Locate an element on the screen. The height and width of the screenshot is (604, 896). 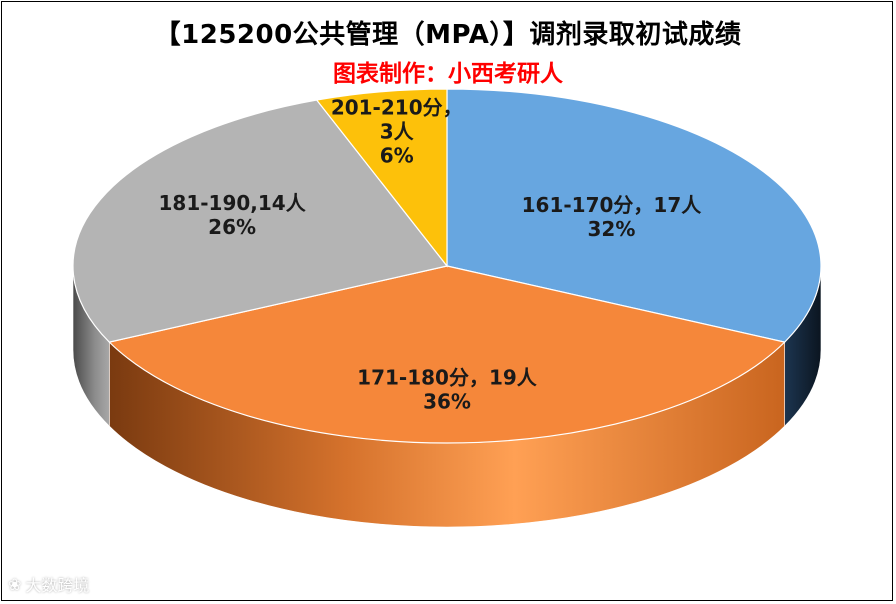
slice-label-4: 201-210分， 3人 6% is located at coordinates (397, 132).